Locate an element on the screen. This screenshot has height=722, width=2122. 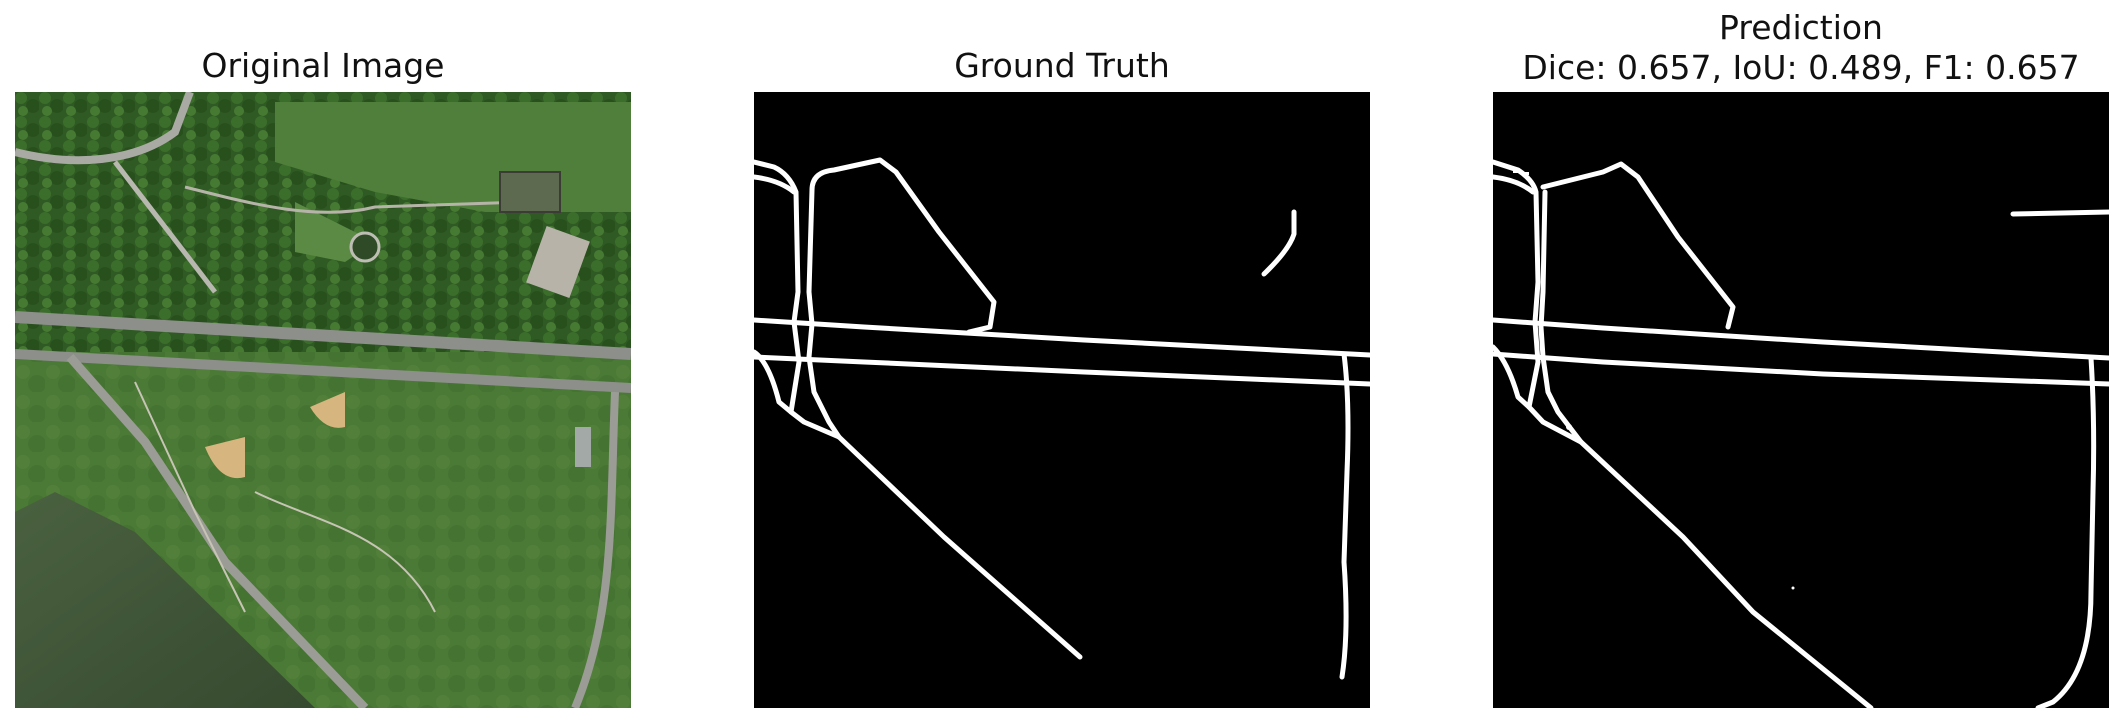
ground-truth-title: Ground Truth is located at coordinates (1062, 65).